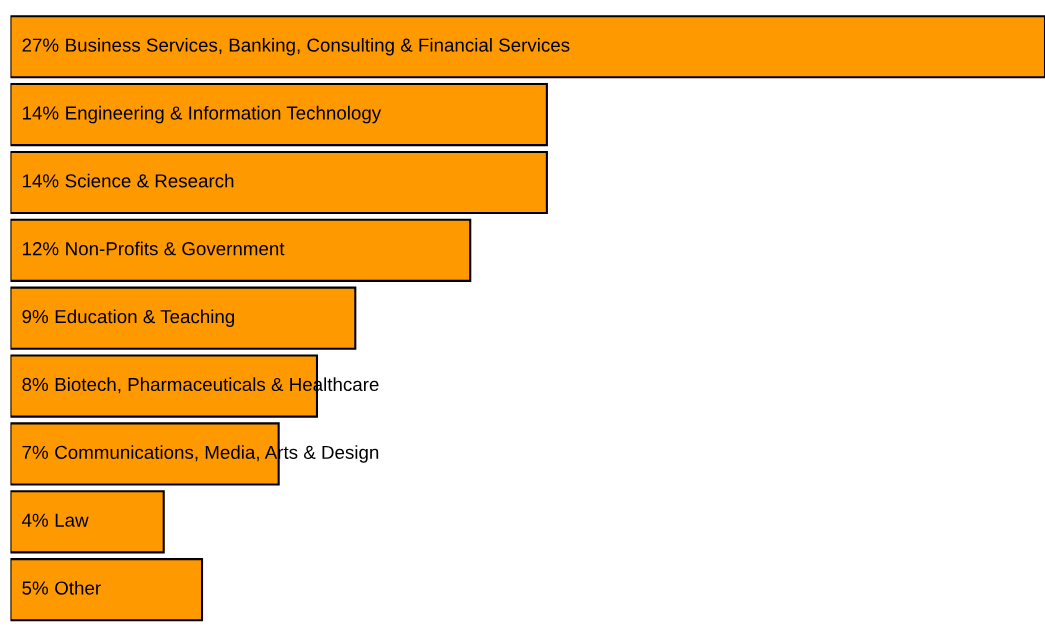 This screenshot has width=1045, height=627. I want to click on y-tick-label: Other, so click(78, 587).